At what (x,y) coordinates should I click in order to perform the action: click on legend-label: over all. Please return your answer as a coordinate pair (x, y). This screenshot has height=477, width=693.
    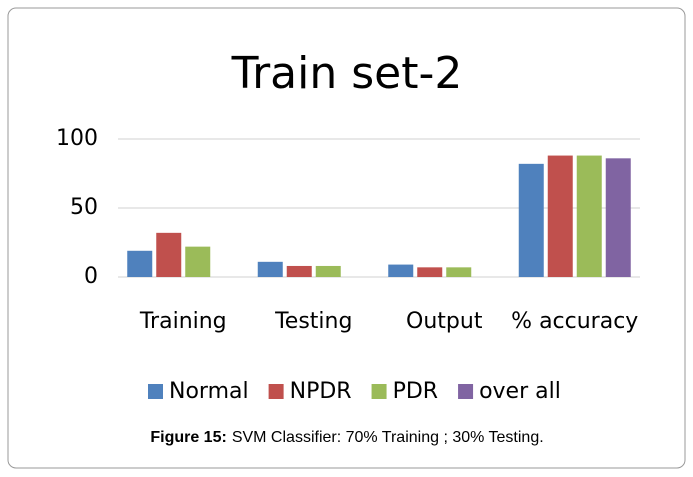
    Looking at the image, I should click on (520, 391).